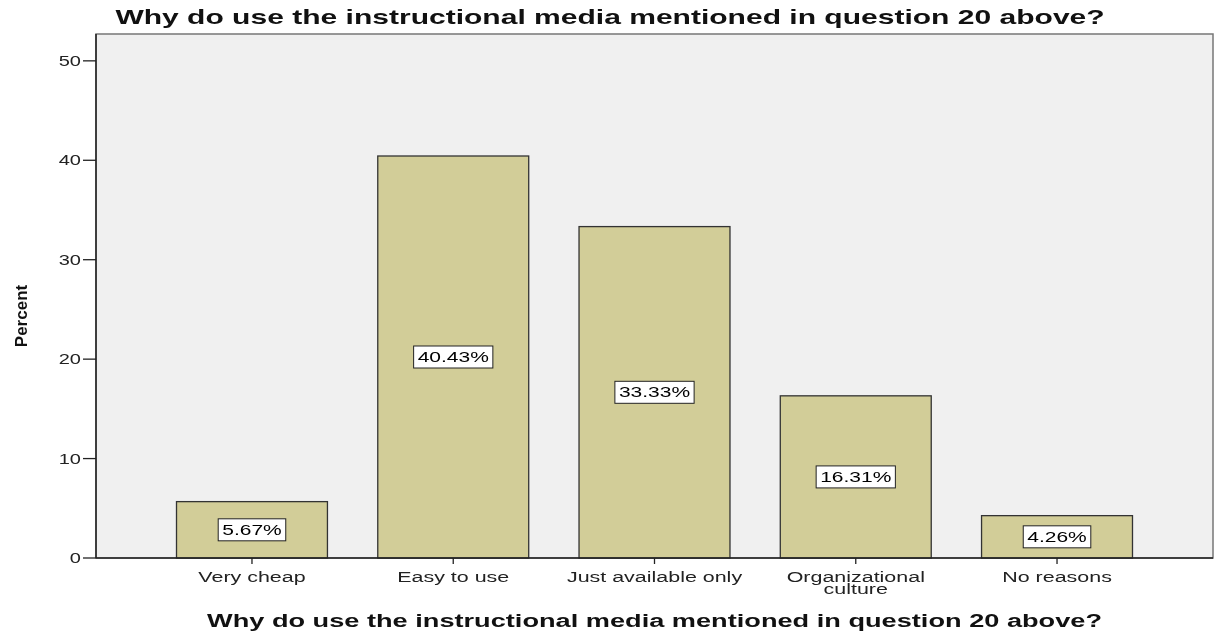  What do you see at coordinates (252, 530) in the screenshot?
I see `data-label: 5.67%` at bounding box center [252, 530].